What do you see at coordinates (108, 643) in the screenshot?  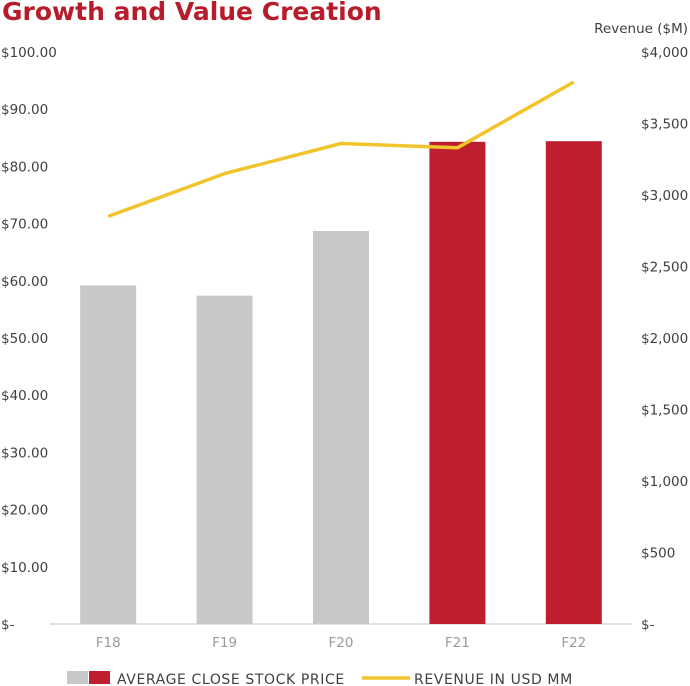 I see `x-axis-tick: F18` at bounding box center [108, 643].